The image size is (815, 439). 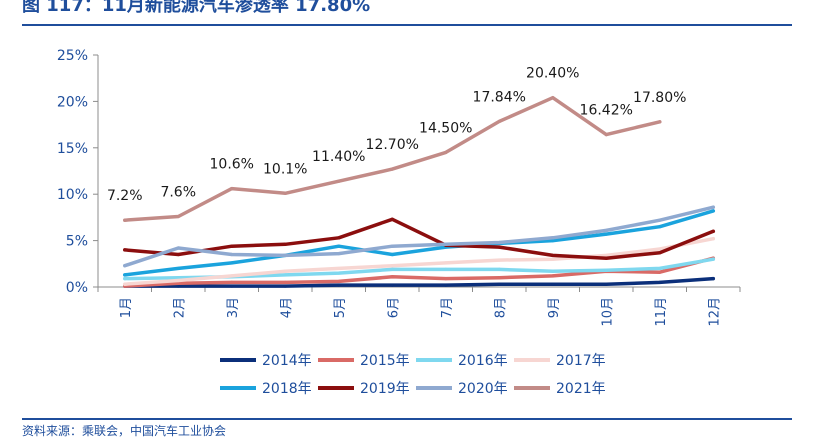 I want to click on data-label: 10.1%, so click(x=285, y=169).